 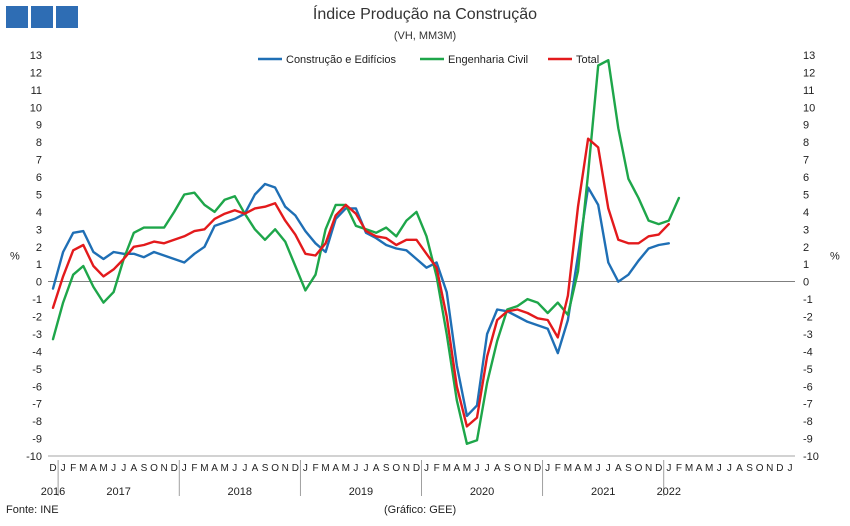 I want to click on y-tick-left: 13, so click(x=36, y=56).